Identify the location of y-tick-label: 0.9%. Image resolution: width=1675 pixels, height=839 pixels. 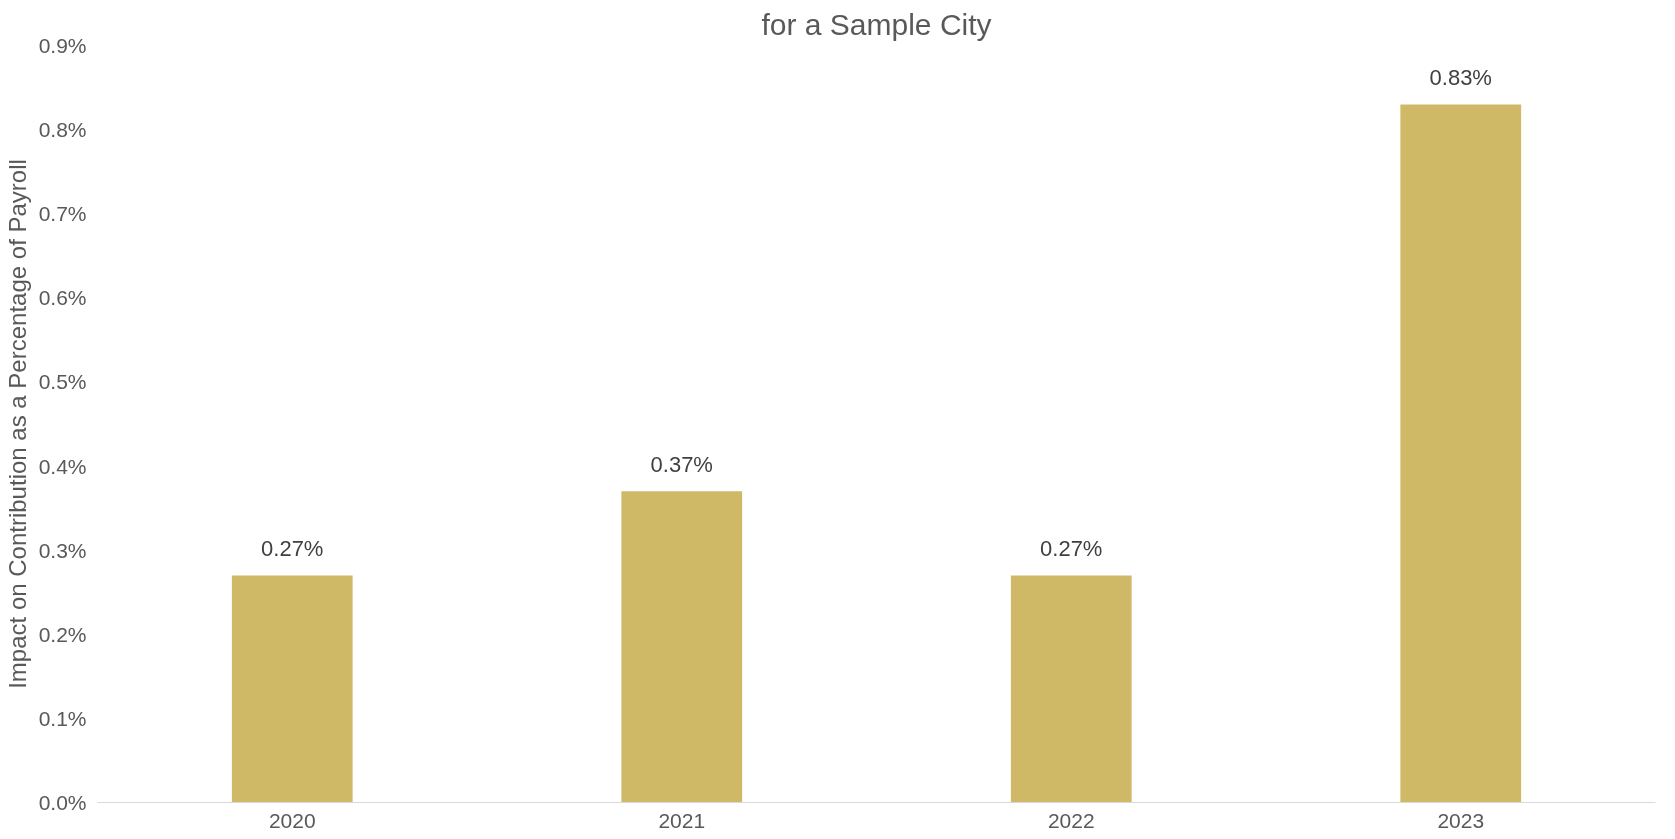
(62, 45).